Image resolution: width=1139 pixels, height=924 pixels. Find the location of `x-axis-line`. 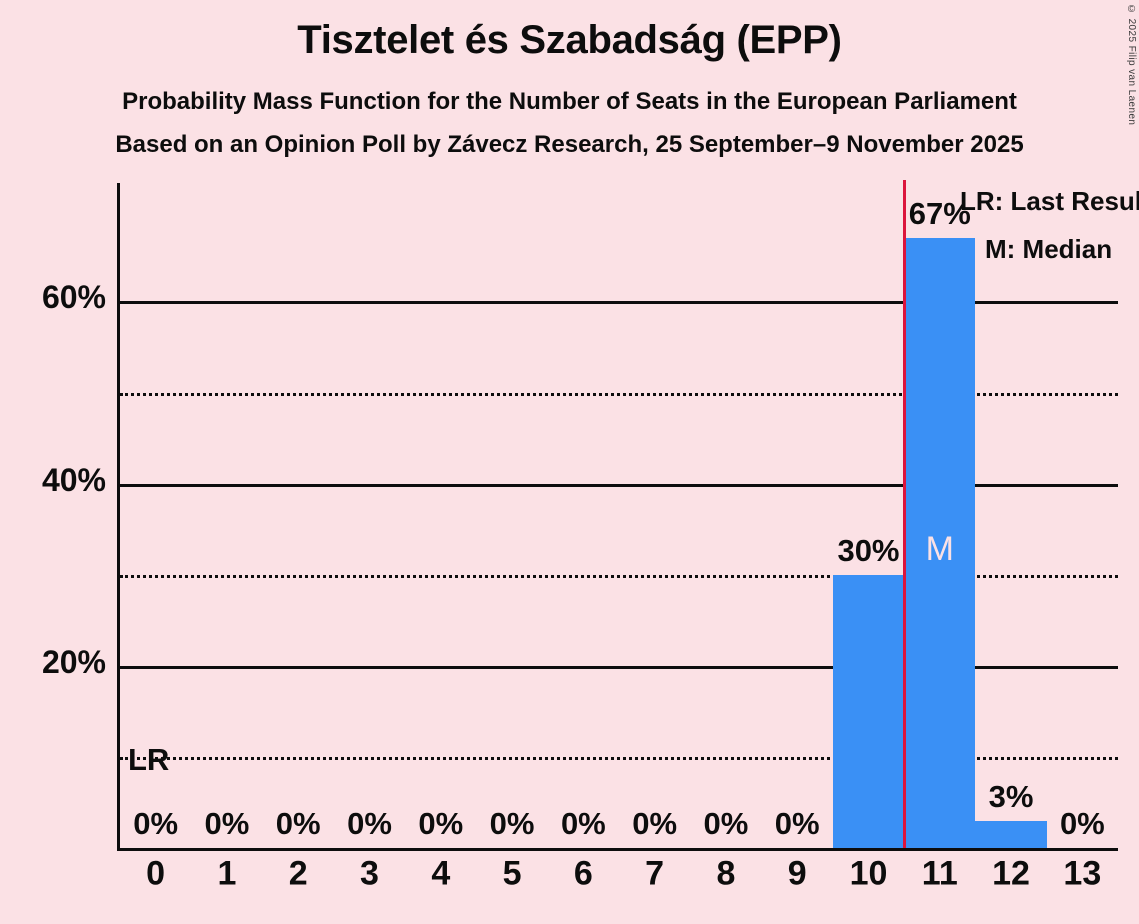

x-axis-line is located at coordinates (617, 849).